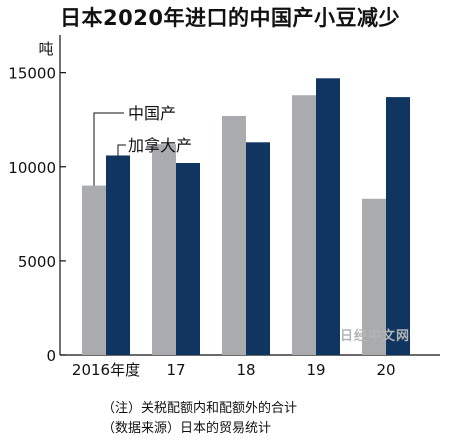 The width and height of the screenshot is (450, 445). What do you see at coordinates (37, 262) in the screenshot?
I see `y-tick-label: 5000` at bounding box center [37, 262].